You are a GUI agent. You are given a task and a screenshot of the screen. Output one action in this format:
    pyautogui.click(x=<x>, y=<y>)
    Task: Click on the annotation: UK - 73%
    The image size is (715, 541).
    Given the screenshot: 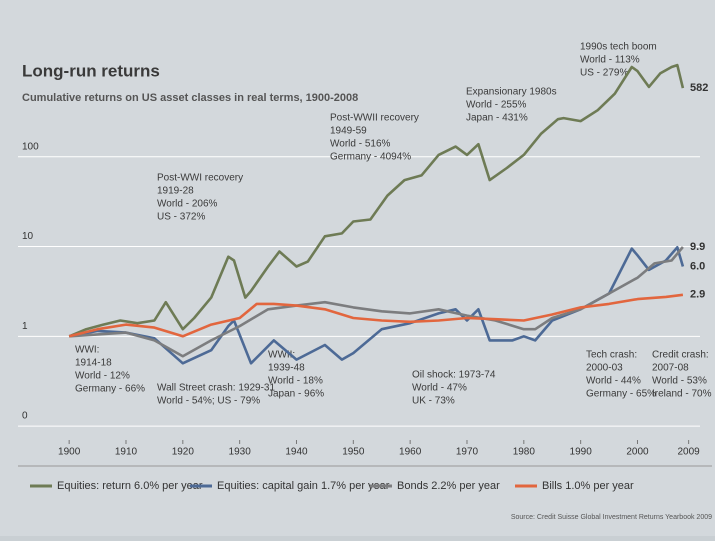 What is the action you would take?
    pyautogui.click(x=433, y=401)
    